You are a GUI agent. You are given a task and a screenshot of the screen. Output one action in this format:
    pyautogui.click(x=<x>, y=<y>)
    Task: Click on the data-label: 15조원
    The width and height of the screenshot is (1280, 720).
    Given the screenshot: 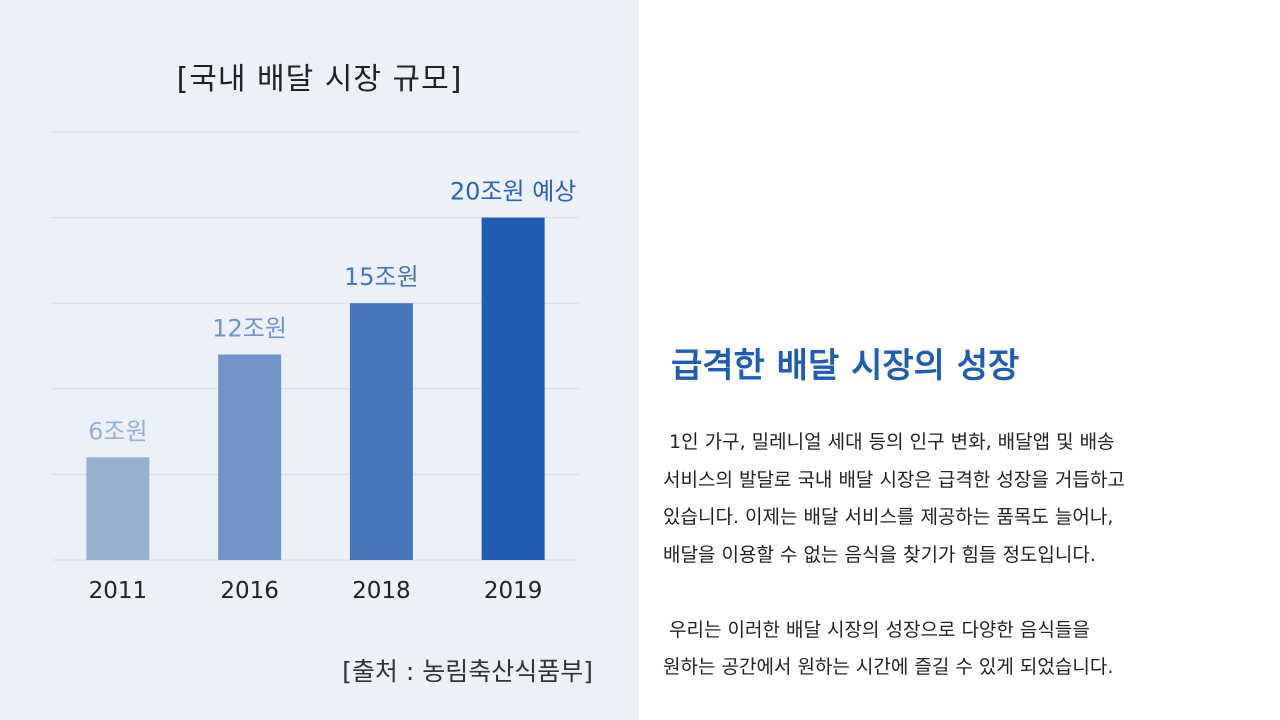 What is the action you would take?
    pyautogui.click(x=381, y=277)
    